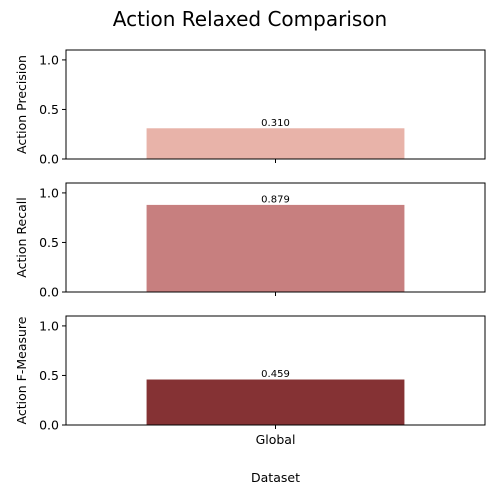  I want to click on bar-value-label: 0.459, so click(275, 374).